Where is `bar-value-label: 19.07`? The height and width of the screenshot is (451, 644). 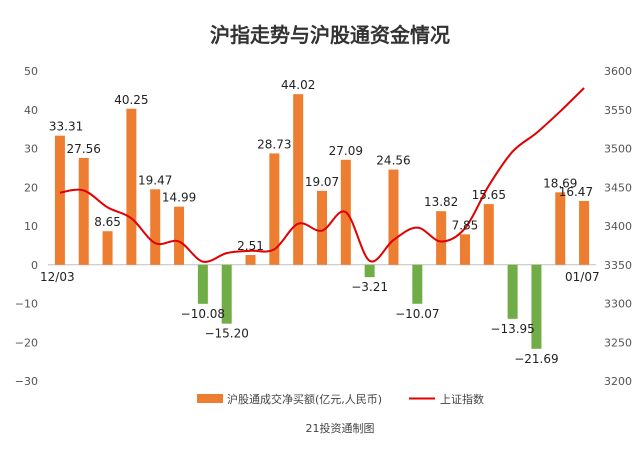
bar-value-label: 19.07 is located at coordinates (322, 182).